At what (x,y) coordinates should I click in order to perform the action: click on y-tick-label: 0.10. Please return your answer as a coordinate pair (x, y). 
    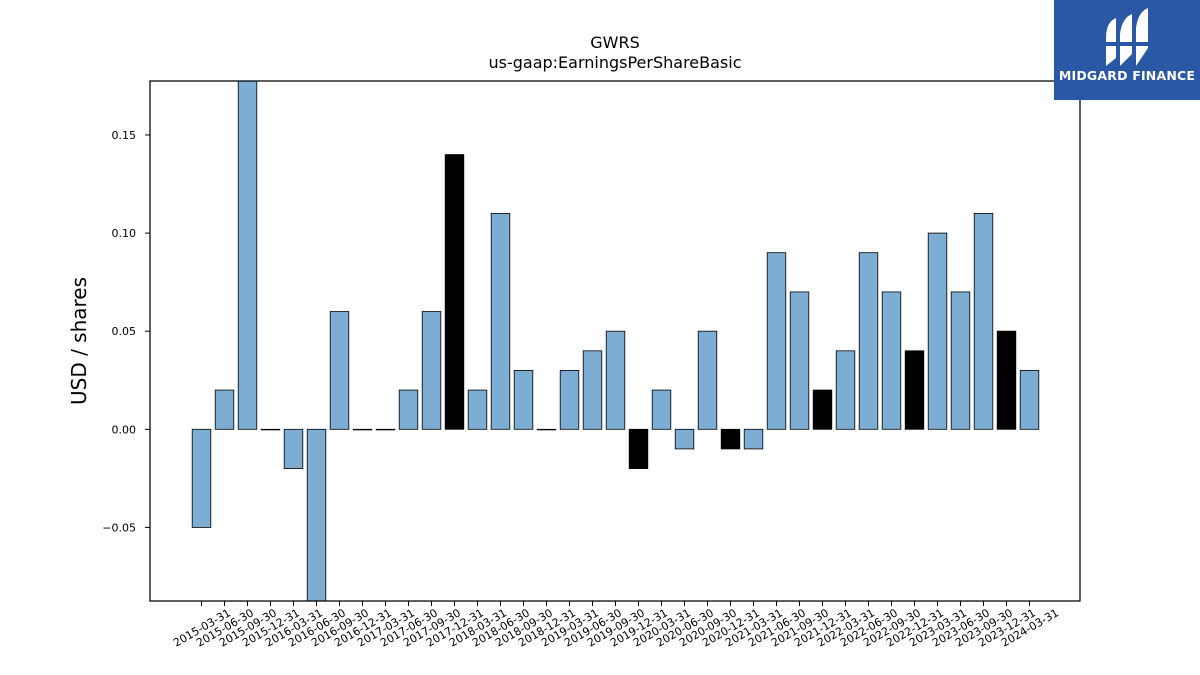
    Looking at the image, I should click on (124, 233).